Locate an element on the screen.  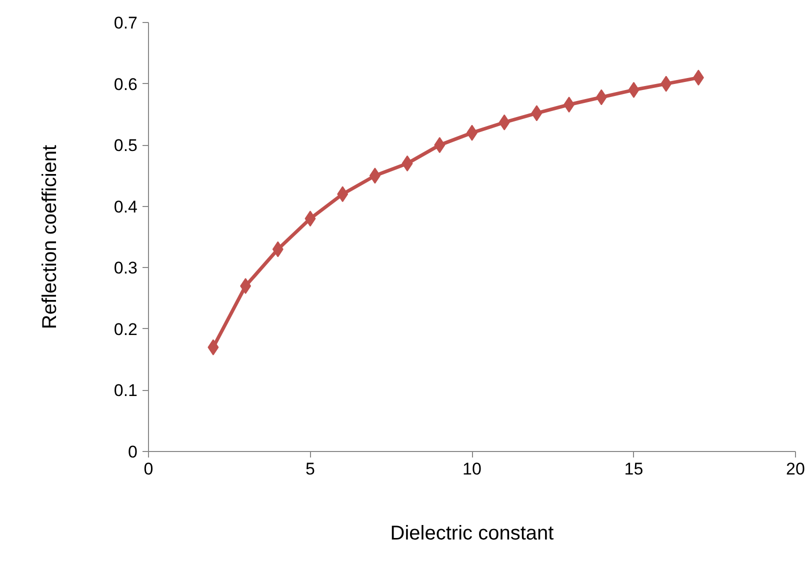
x-tick-label: 0 is located at coordinates (149, 469).